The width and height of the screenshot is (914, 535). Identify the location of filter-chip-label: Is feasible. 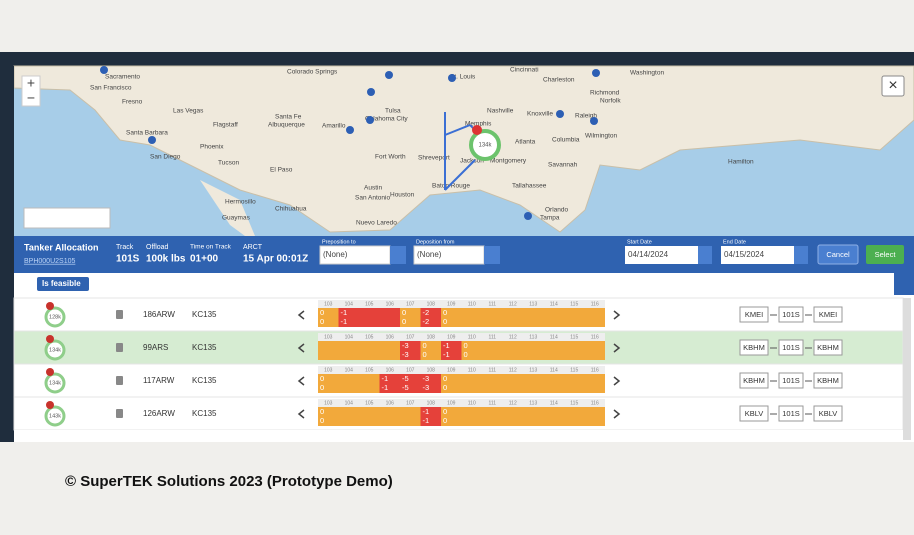
(61, 283).